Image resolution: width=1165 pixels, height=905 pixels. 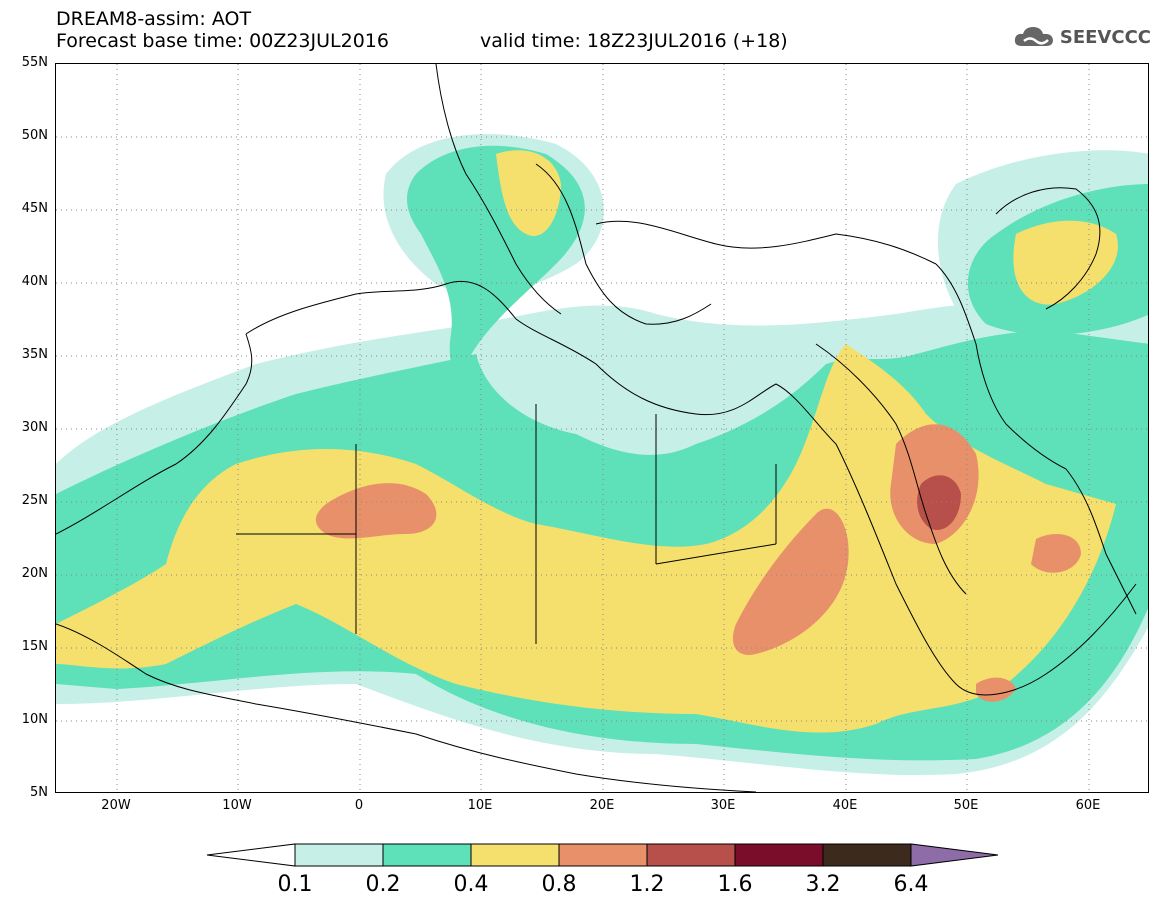 What do you see at coordinates (34, 62) in the screenshot?
I see `lat-label: 55N` at bounding box center [34, 62].